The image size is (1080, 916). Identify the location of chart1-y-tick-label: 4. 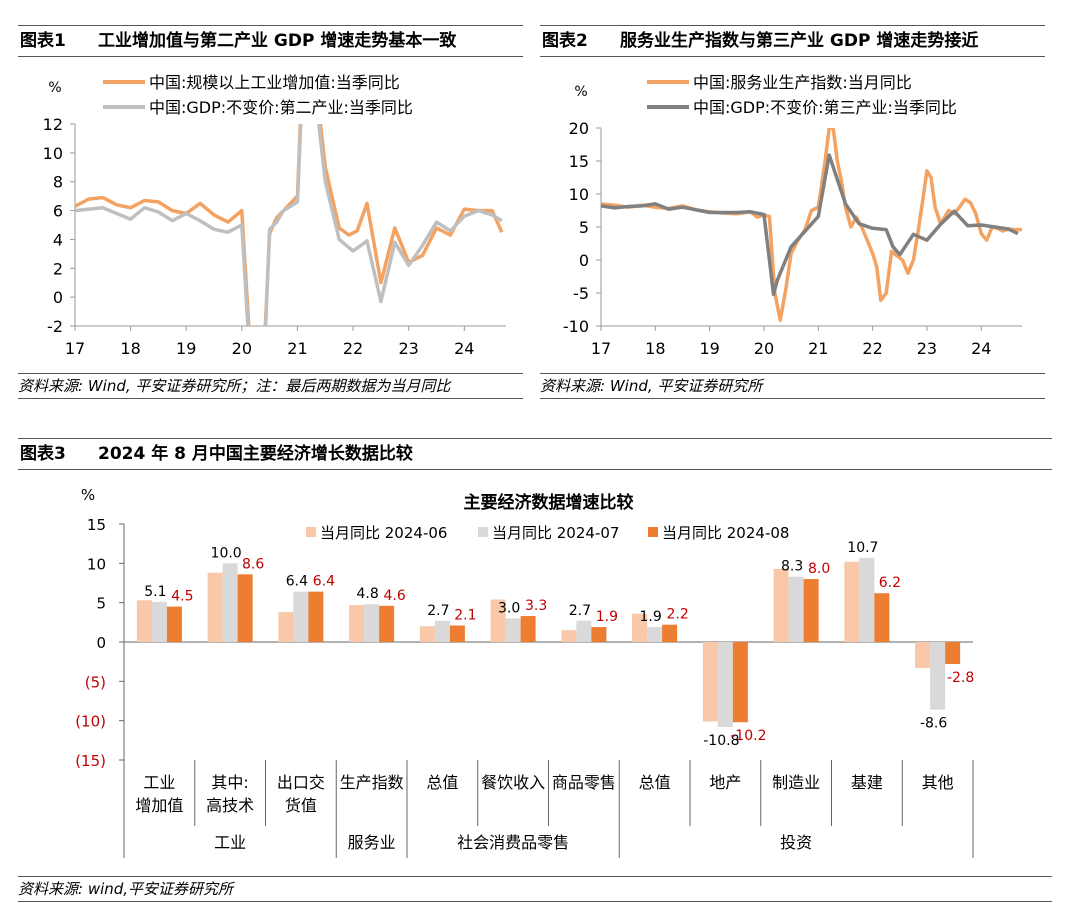
(58, 239).